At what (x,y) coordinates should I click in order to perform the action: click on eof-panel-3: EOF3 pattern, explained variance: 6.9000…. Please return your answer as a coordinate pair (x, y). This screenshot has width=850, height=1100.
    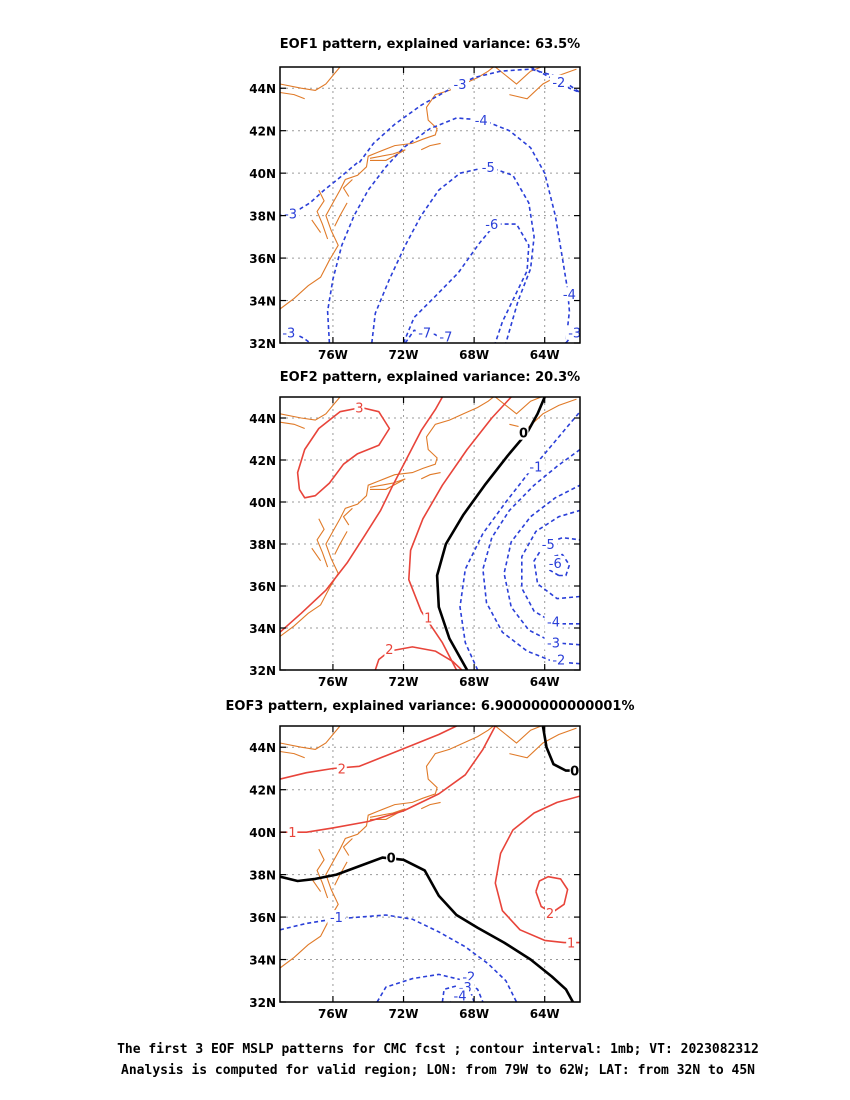
    Looking at the image, I should click on (430, 860).